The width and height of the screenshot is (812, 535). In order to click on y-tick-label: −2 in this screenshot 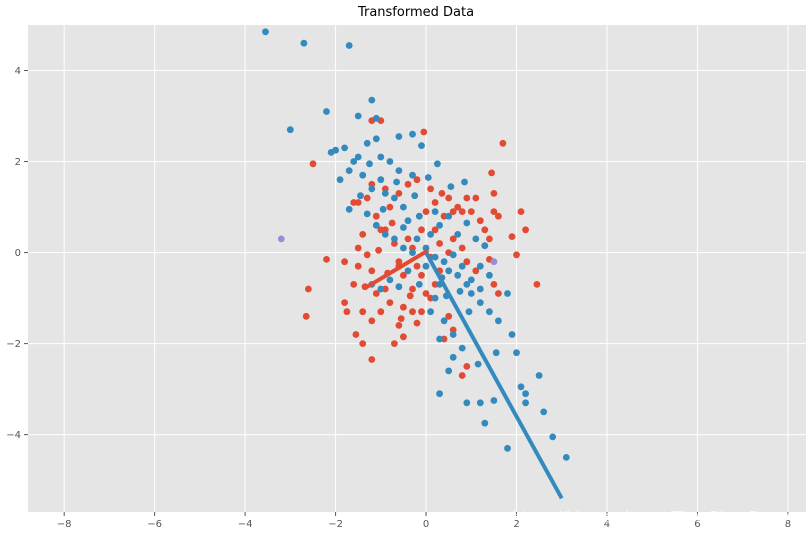, I will do `click(13, 344)`.